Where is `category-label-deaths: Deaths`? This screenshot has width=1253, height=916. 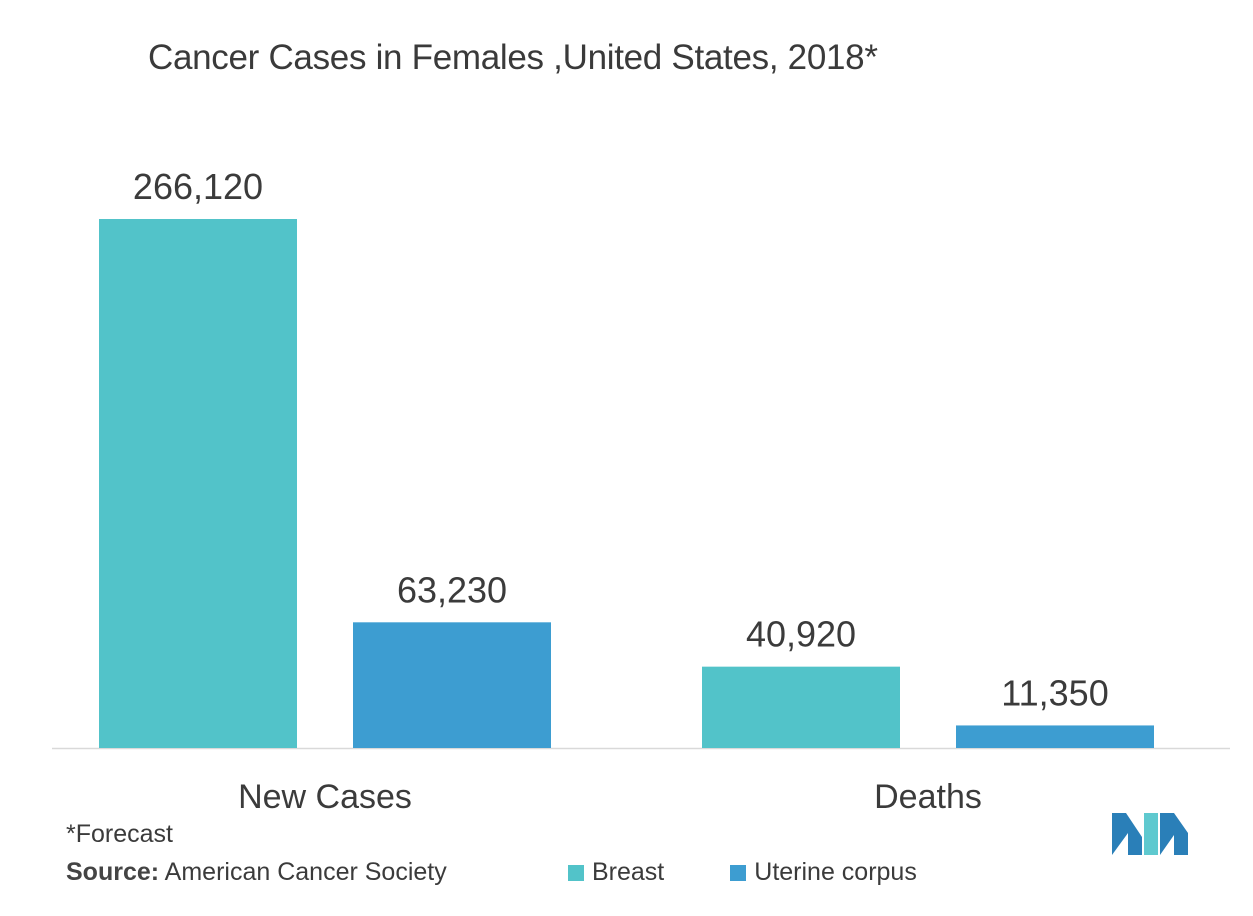
category-label-deaths: Deaths is located at coordinates (928, 797).